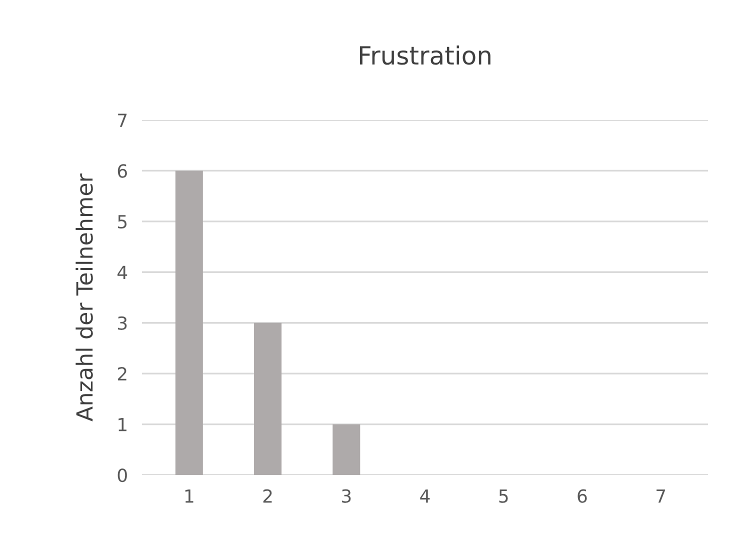 The height and width of the screenshot is (546, 734). What do you see at coordinates (122, 222) in the screenshot?
I see `y-tick-label: 5` at bounding box center [122, 222].